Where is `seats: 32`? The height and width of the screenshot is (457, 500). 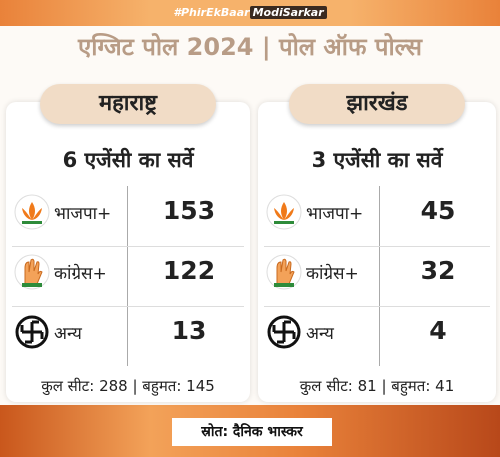 seats: 32 is located at coordinates (438, 270).